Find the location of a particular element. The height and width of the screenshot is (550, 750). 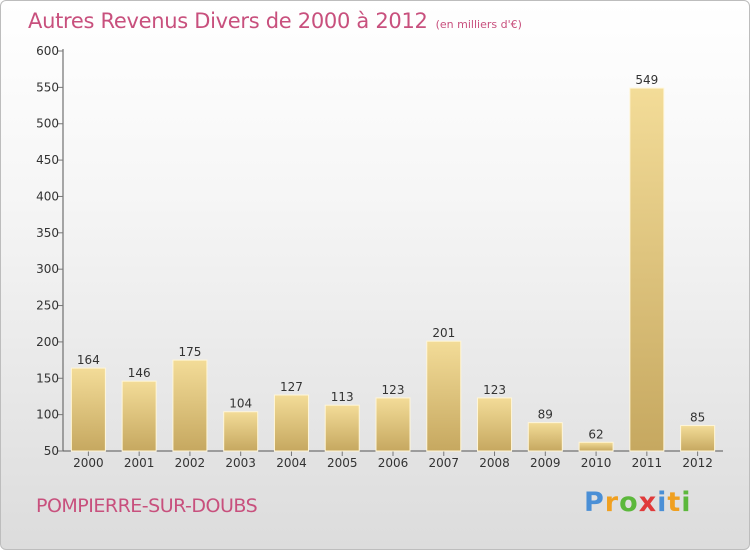

logo-letter: P is located at coordinates (594, 502).